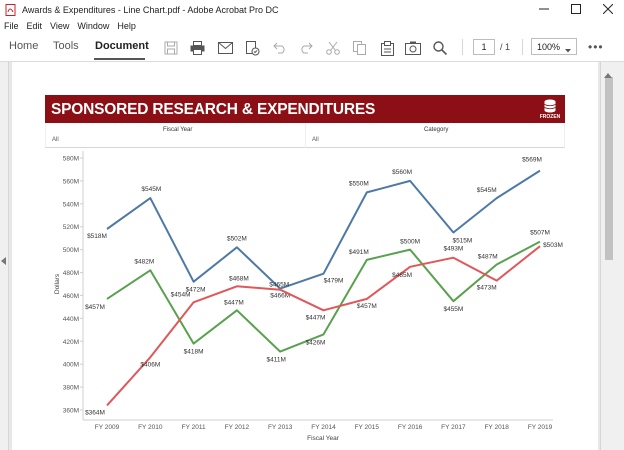  I want to click on maximize-button, so click(576, 9).